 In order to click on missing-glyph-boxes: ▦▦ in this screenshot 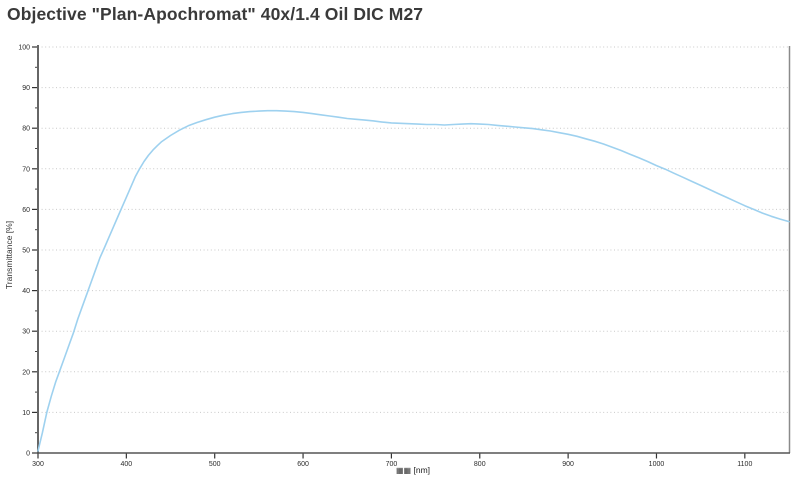, I will do `click(403, 470)`.